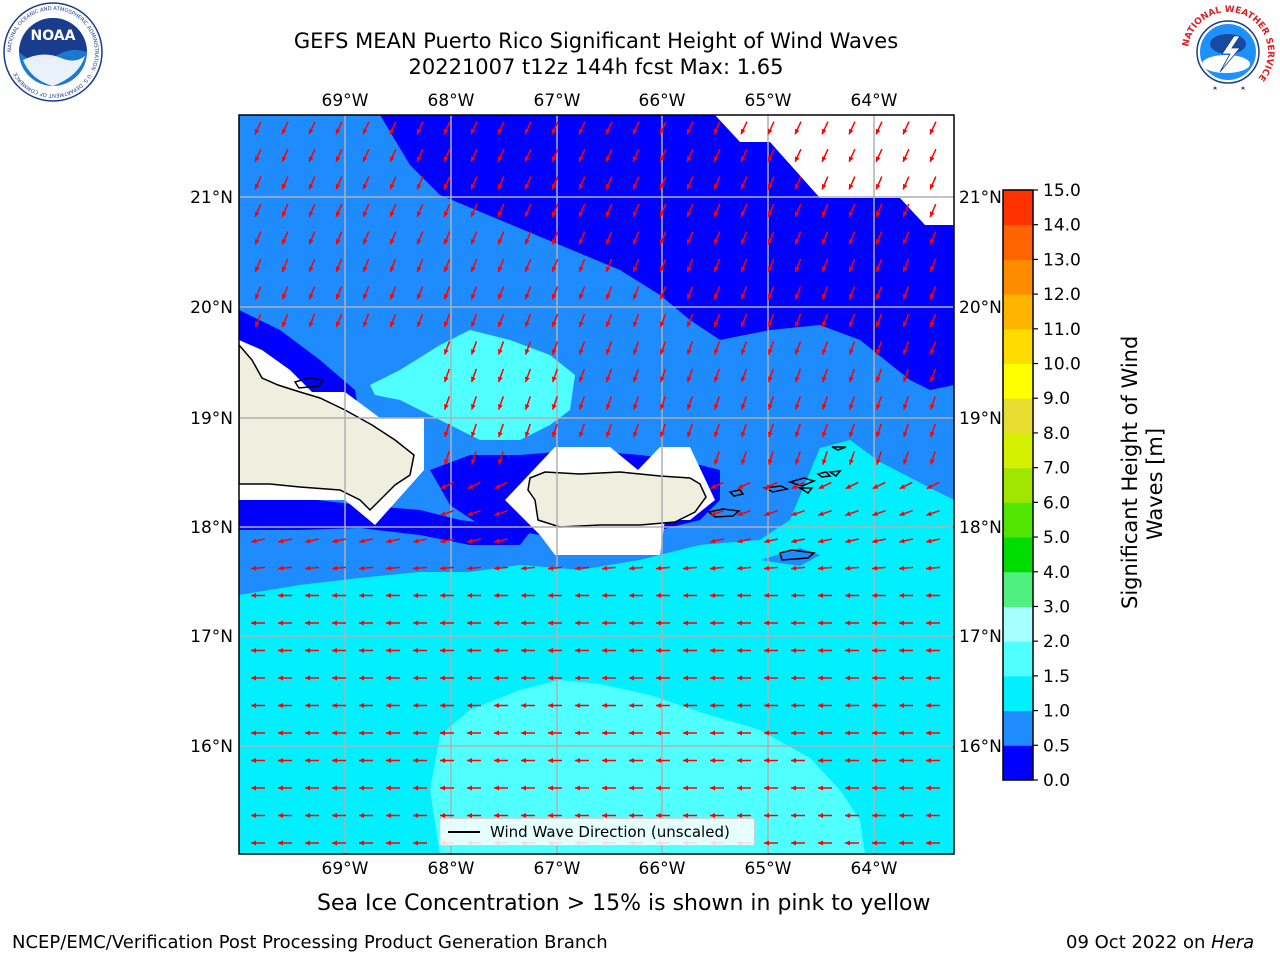 This screenshot has width=1280, height=960. I want to click on hispaniola-landmass, so click(327, 427).